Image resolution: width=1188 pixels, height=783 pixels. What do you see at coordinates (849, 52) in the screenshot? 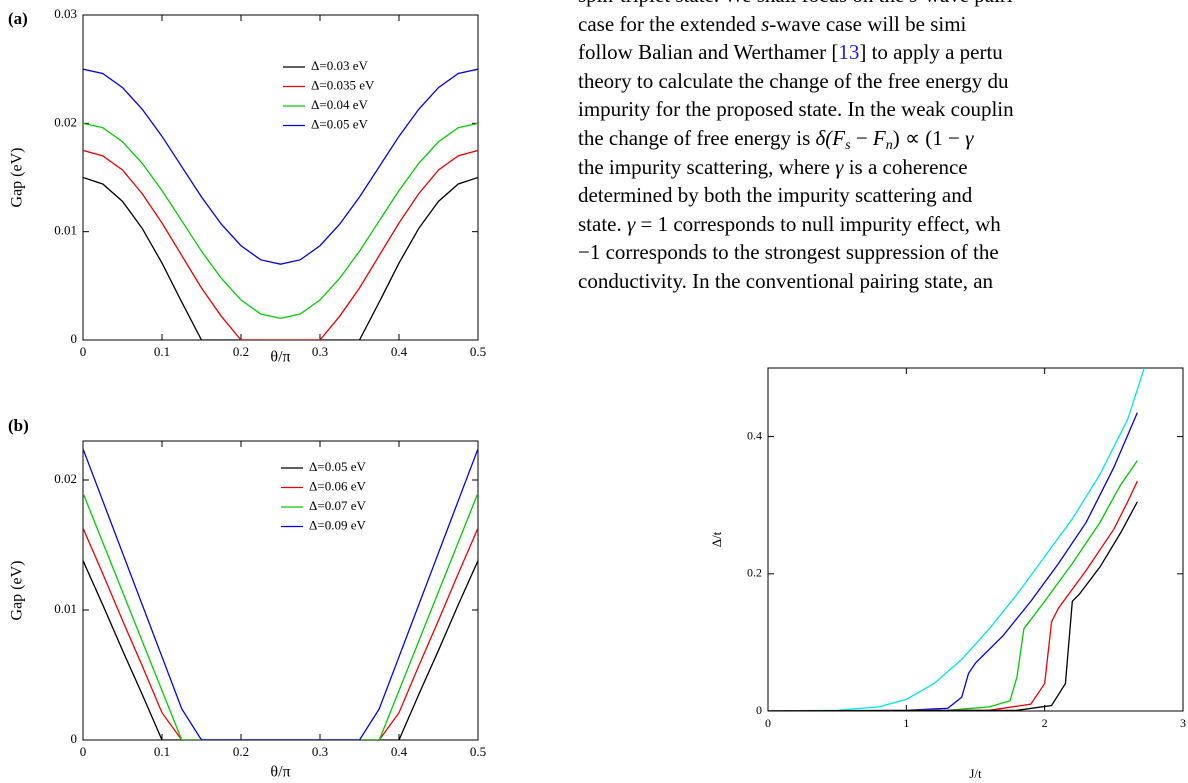
I see `text-segment: 13` at bounding box center [849, 52].